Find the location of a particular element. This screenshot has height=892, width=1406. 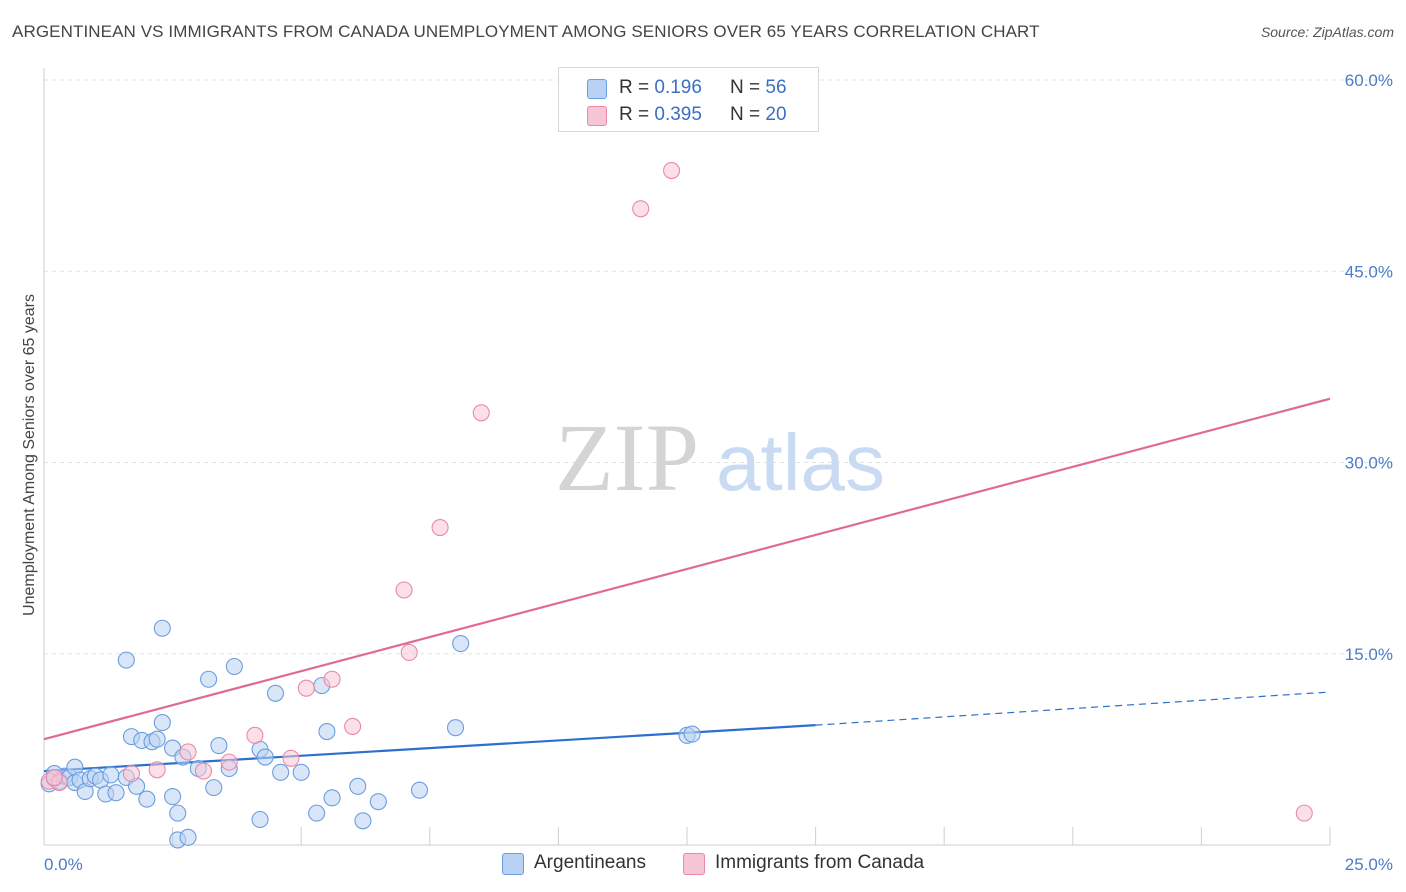

legend-r-value-argentineans: 0.196 is located at coordinates (678, 87).